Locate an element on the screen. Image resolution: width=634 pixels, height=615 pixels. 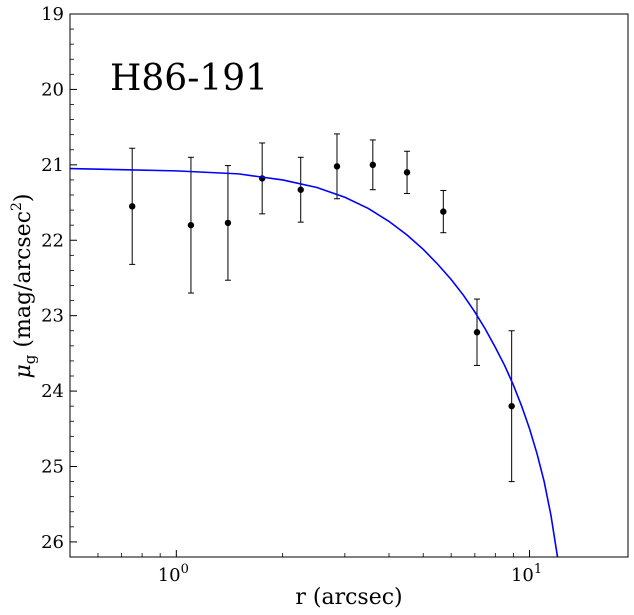
y-axis-label-superscript: 2 is located at coordinates (17, 206).